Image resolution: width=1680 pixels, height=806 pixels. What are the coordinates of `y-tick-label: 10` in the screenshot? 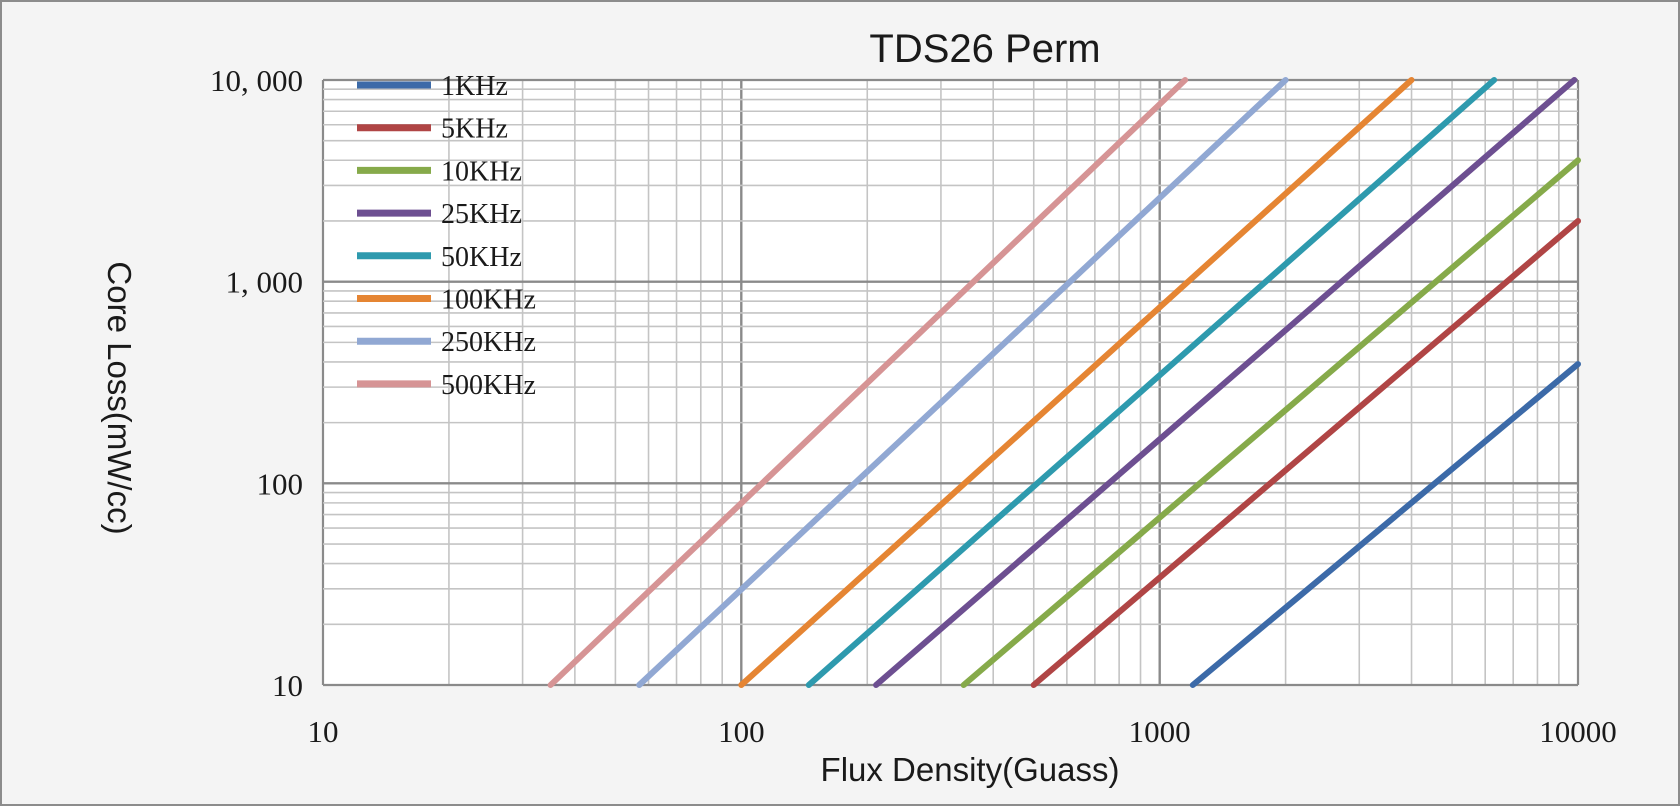 It's located at (287, 685).